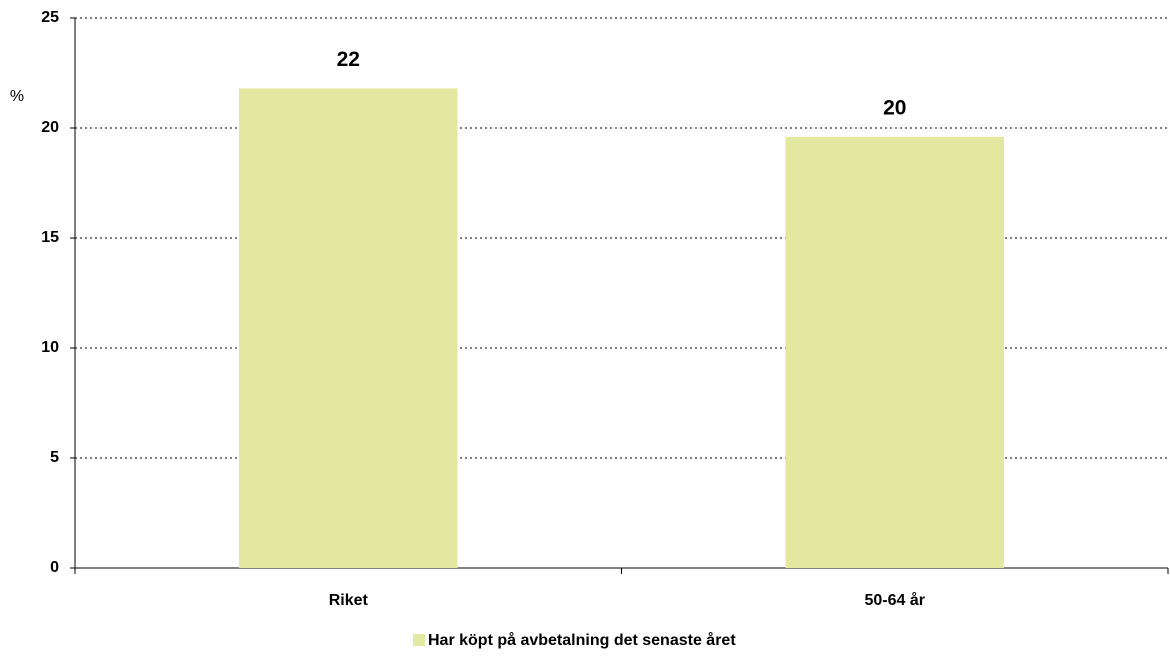  I want to click on y-axis-label: %, so click(17, 96).